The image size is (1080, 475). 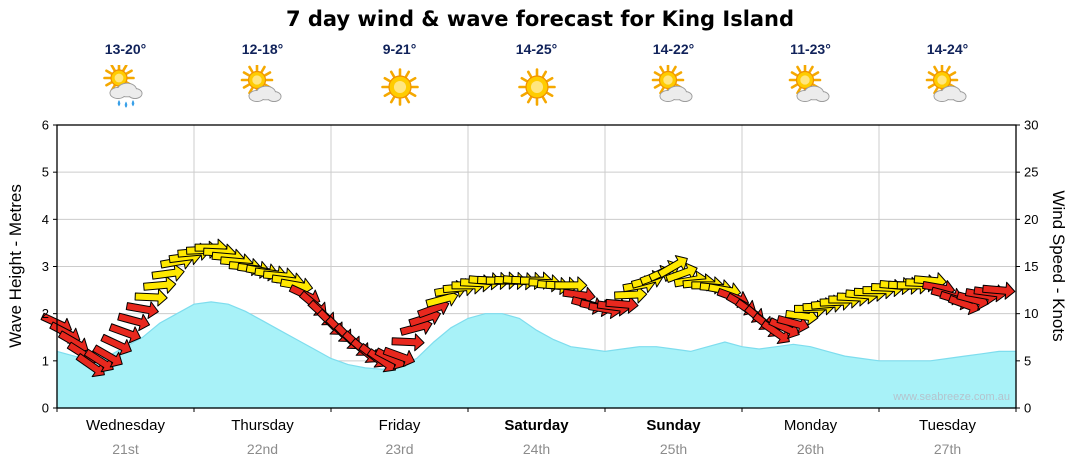 I want to click on temperature-range-wednesday: 13-20°, so click(x=125, y=49).